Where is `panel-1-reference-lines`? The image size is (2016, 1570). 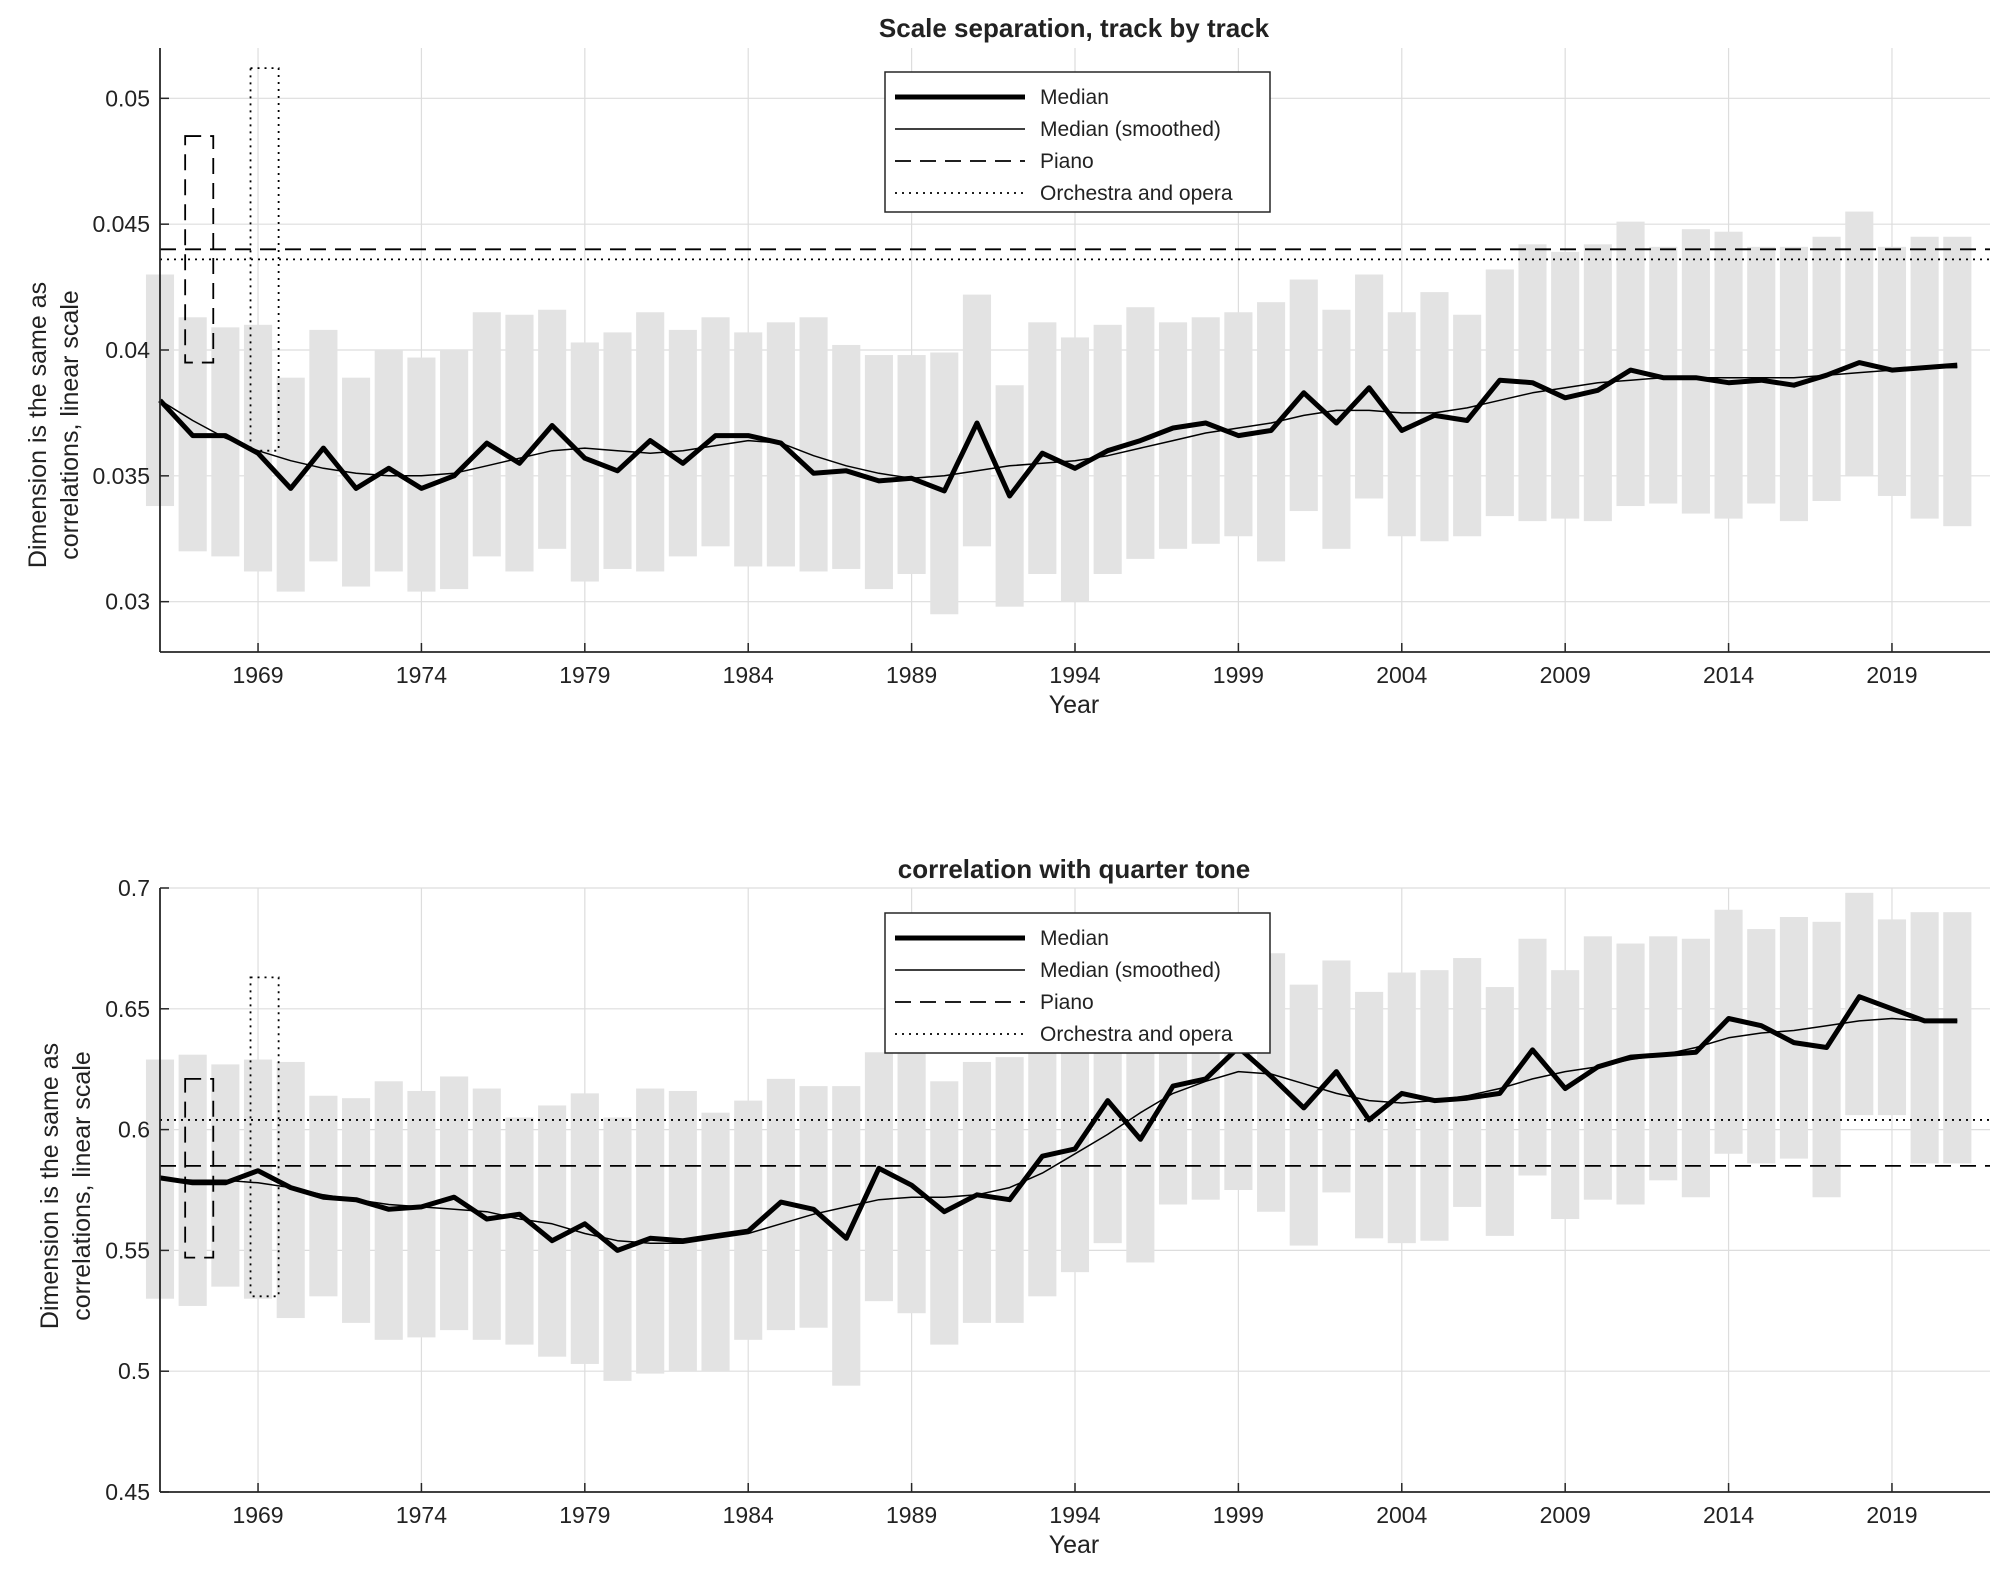
panel-1-reference-lines is located at coordinates (1075, 254).